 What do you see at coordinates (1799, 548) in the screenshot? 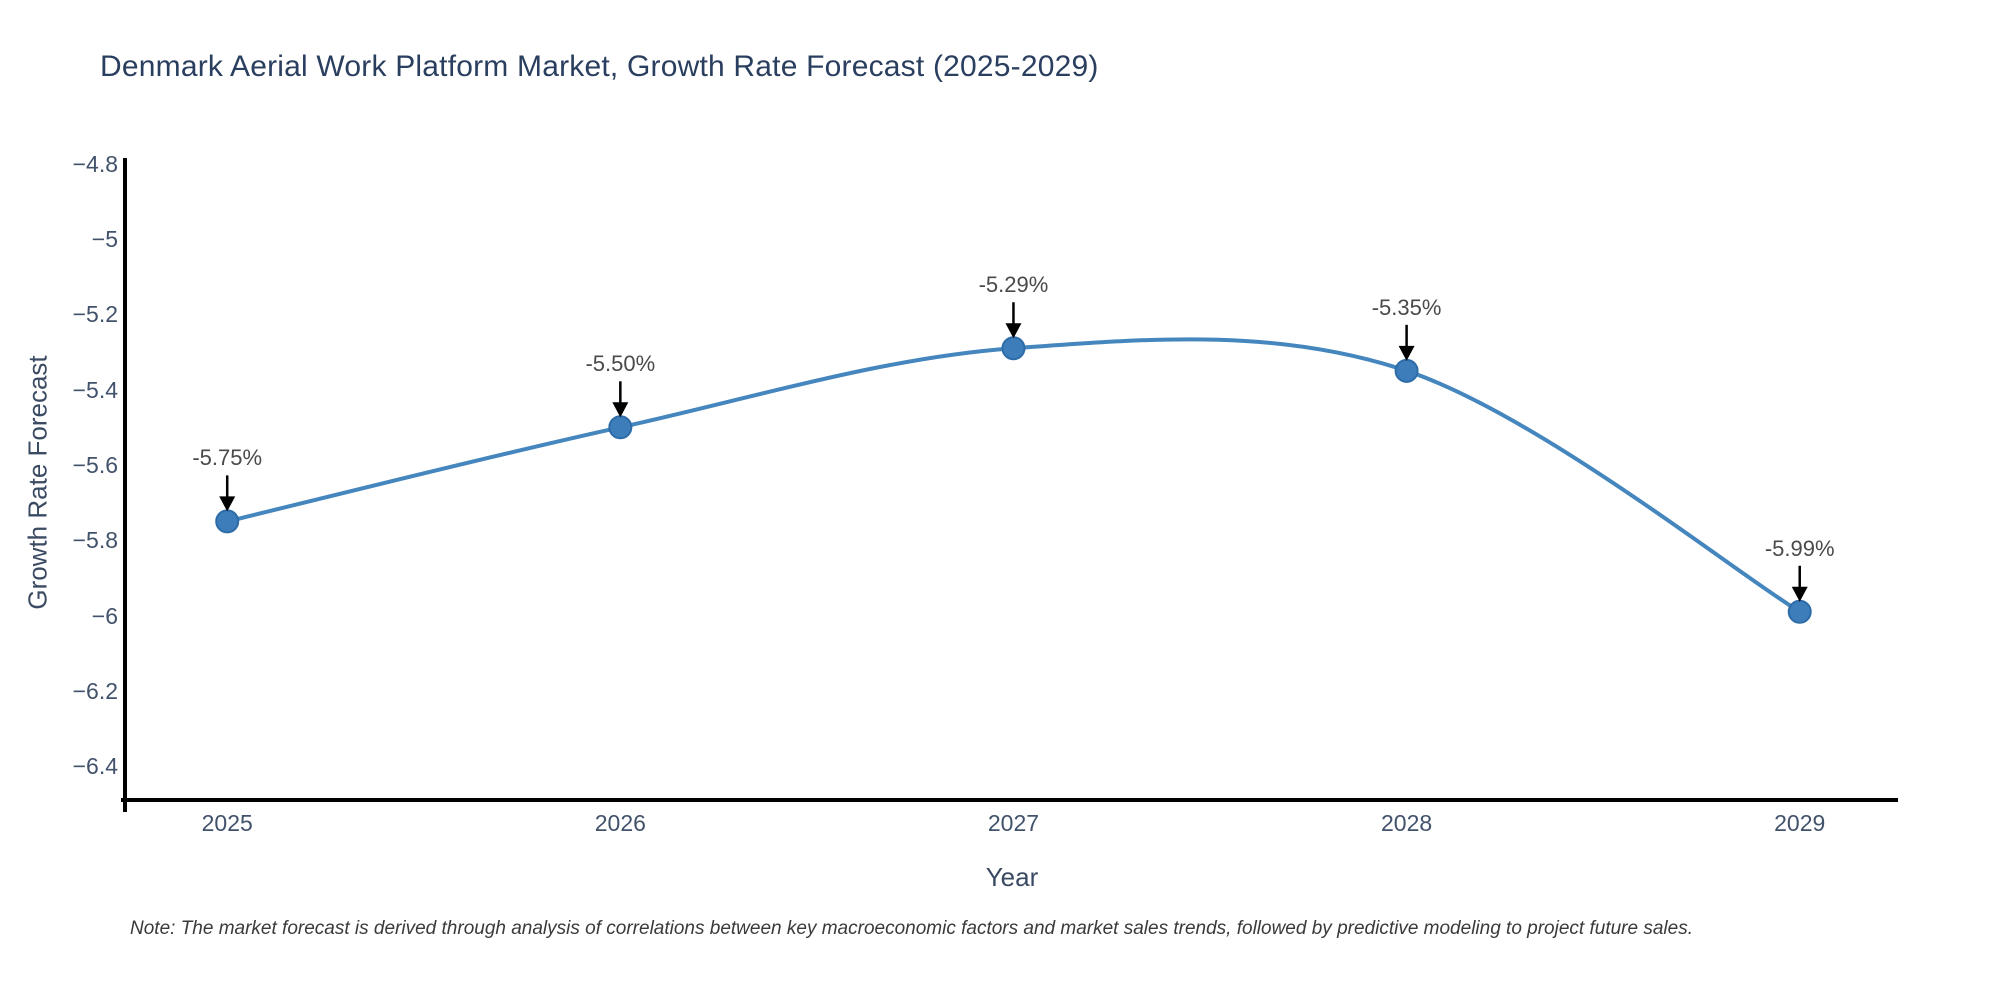
I see `data-point-label: -5.99%` at bounding box center [1799, 548].